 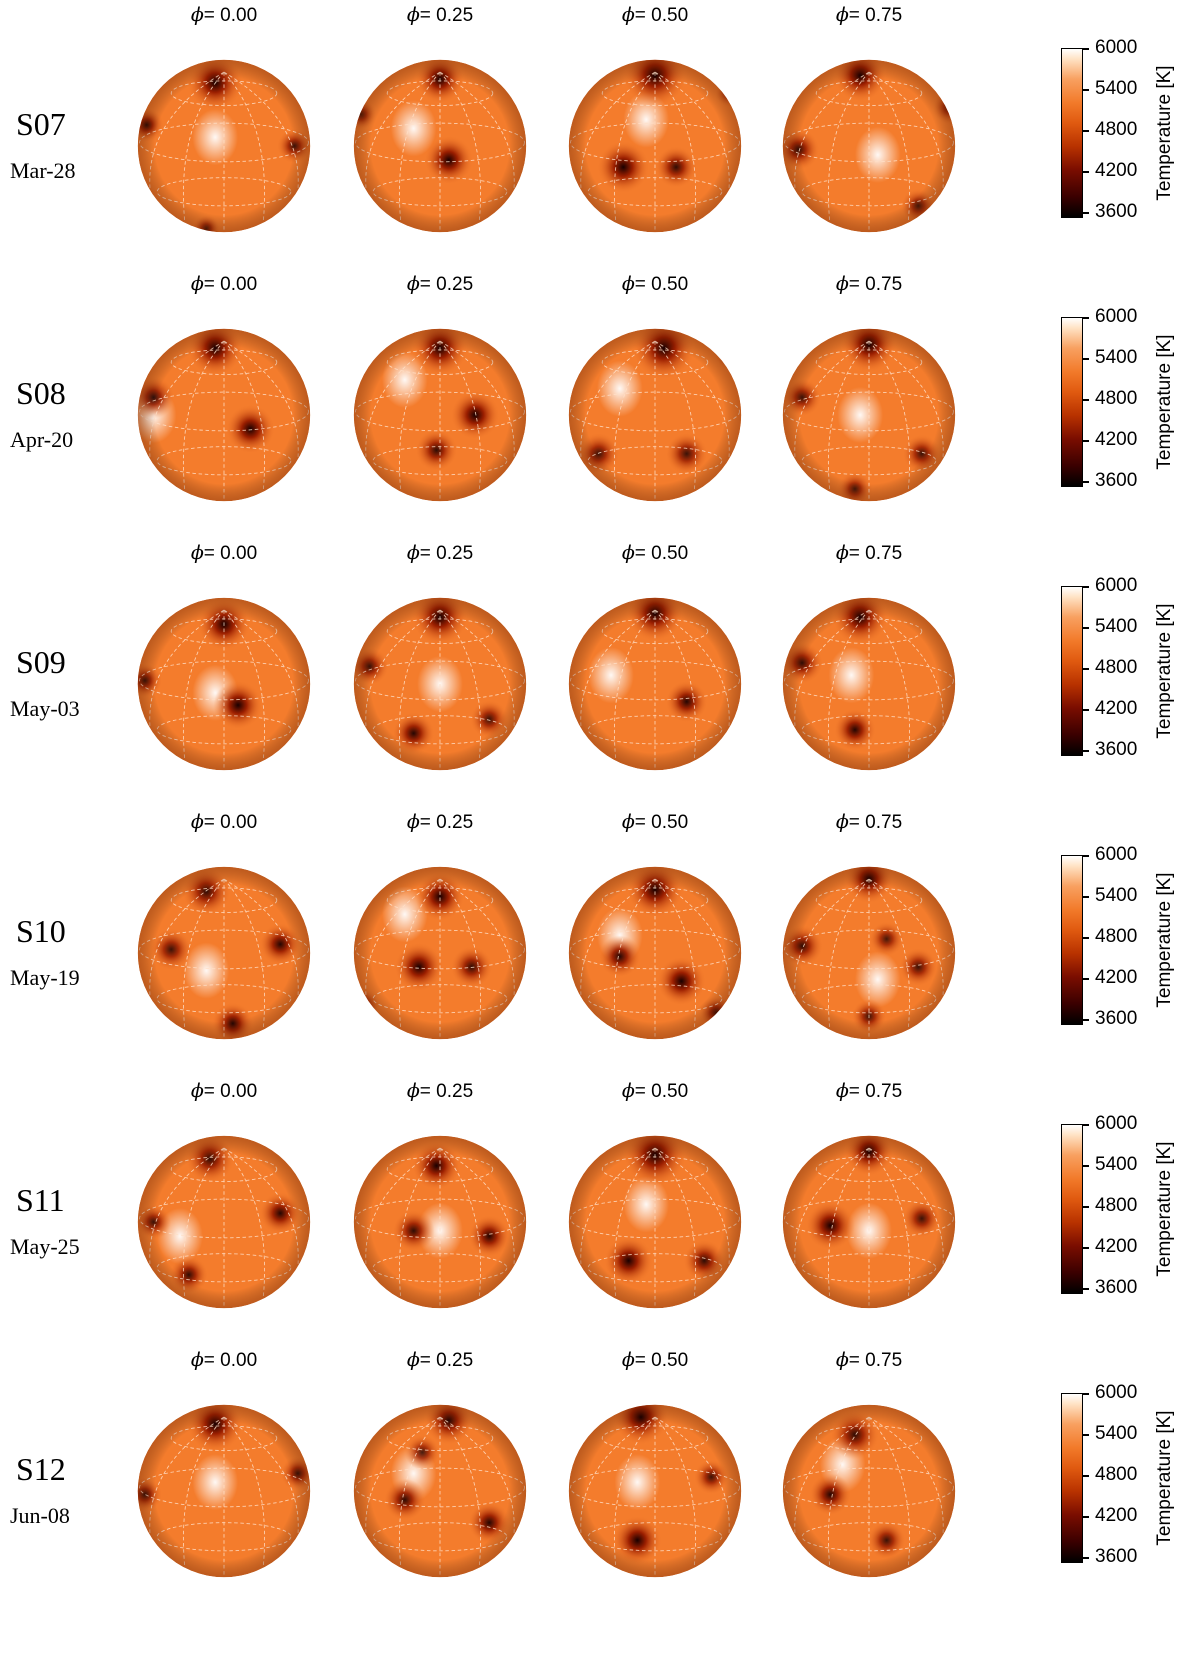 I want to click on phase-value: 0.00, so click(x=239, y=284).